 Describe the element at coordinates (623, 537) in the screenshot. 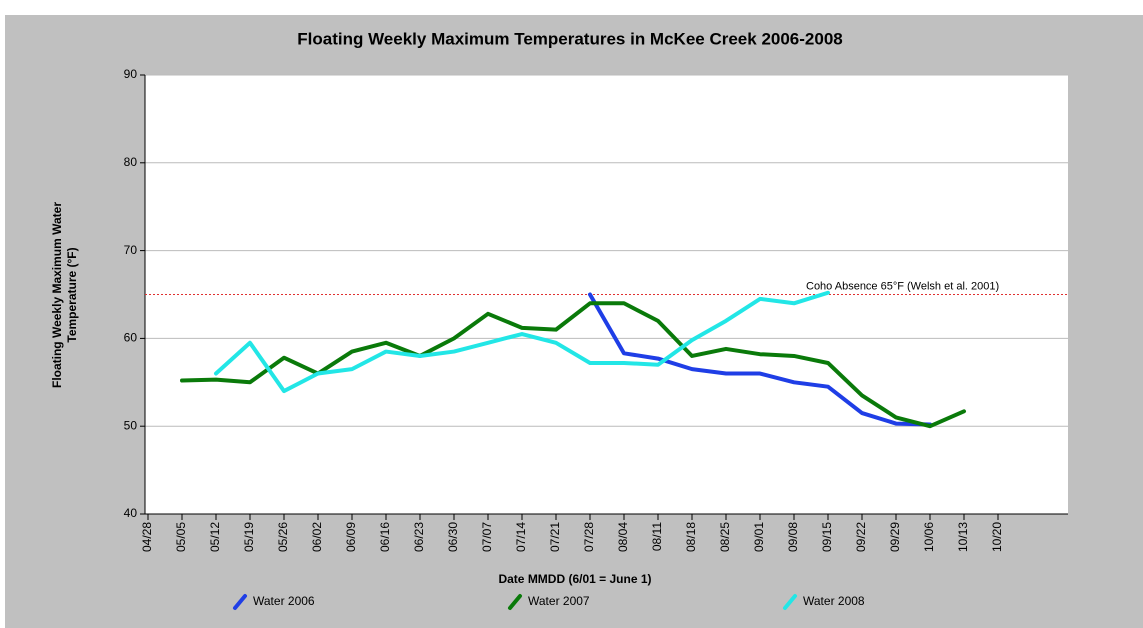

I see `x-tick-label: 08/04` at that location.